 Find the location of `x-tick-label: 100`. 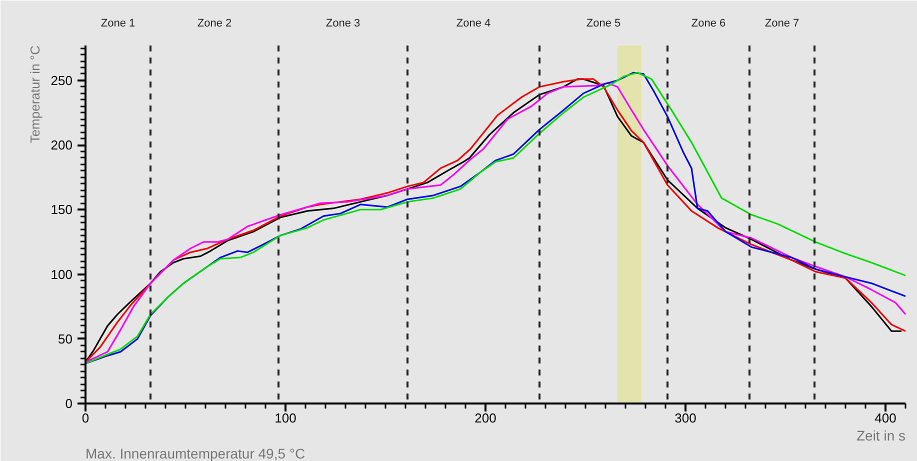

x-tick-label: 100 is located at coordinates (285, 418).